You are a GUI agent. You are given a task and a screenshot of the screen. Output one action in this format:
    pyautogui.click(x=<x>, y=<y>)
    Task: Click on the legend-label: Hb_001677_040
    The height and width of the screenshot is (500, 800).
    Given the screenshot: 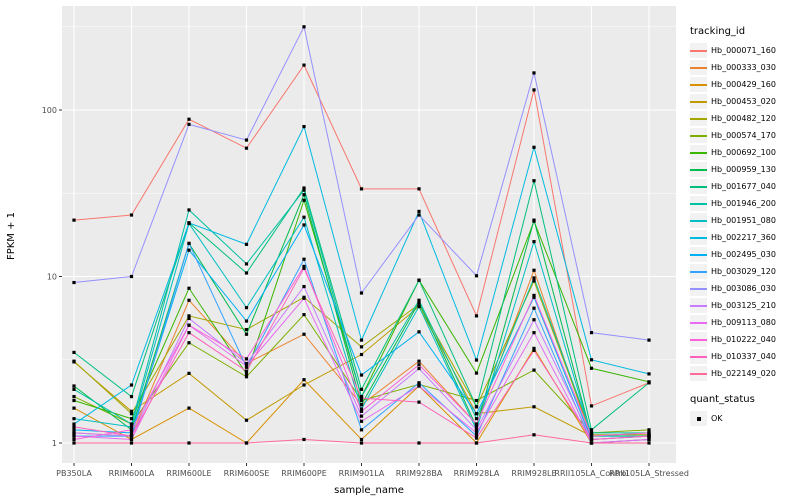 What is the action you would take?
    pyautogui.click(x=743, y=186)
    